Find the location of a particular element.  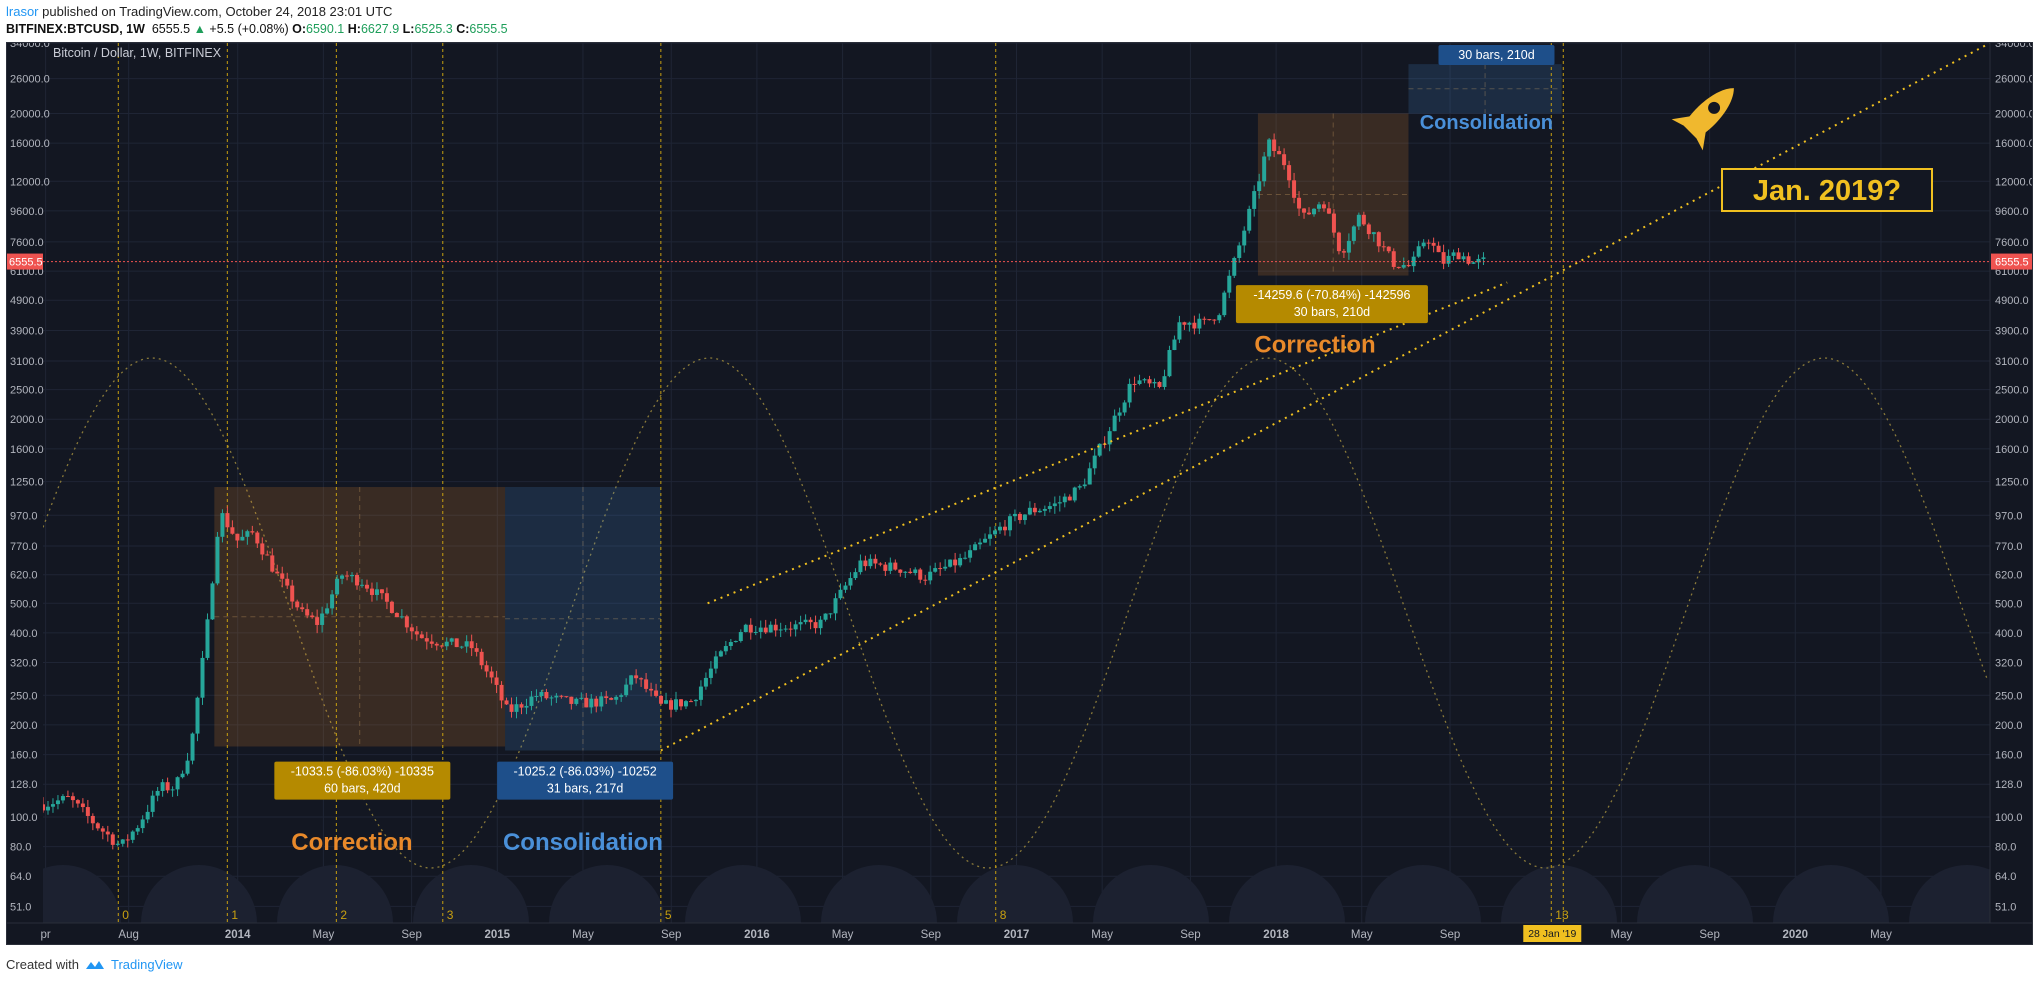

cycle-line-label: 0 is located at coordinates (125, 915).